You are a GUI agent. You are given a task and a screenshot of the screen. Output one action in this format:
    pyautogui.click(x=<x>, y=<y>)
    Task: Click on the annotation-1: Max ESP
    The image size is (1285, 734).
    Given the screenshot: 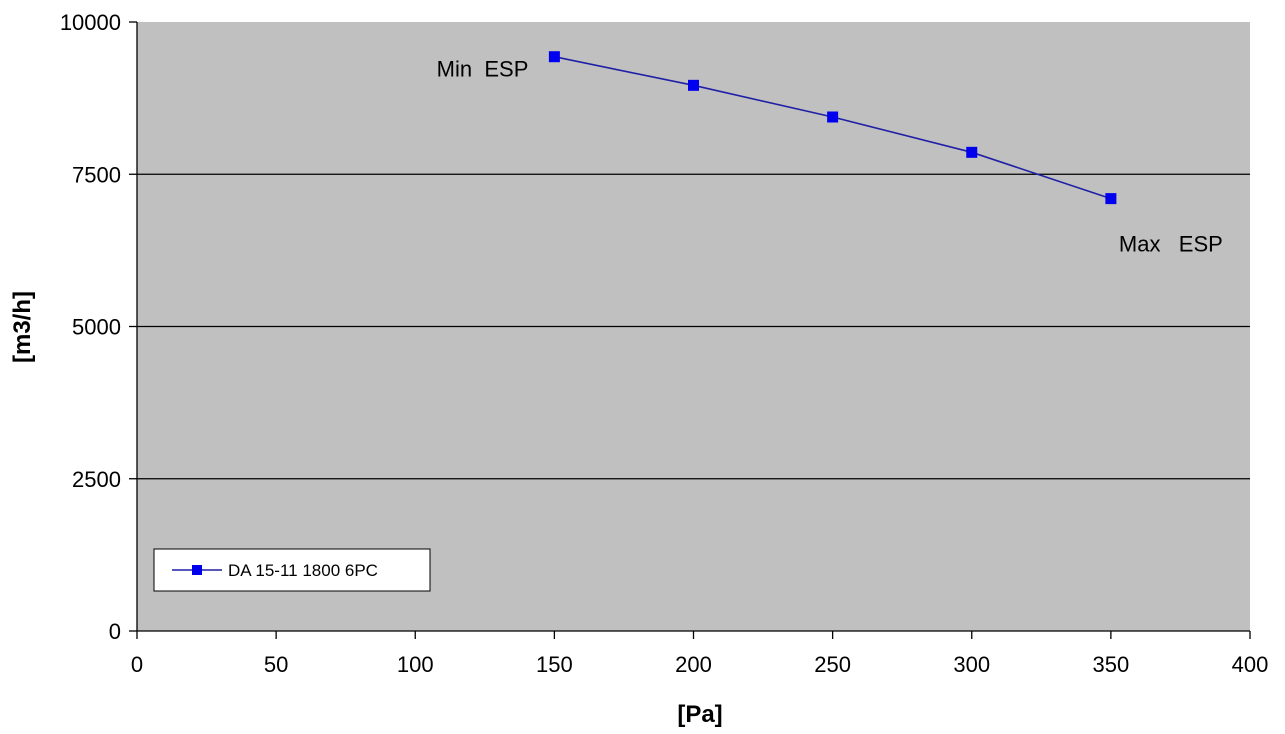 What is the action you would take?
    pyautogui.click(x=1171, y=244)
    